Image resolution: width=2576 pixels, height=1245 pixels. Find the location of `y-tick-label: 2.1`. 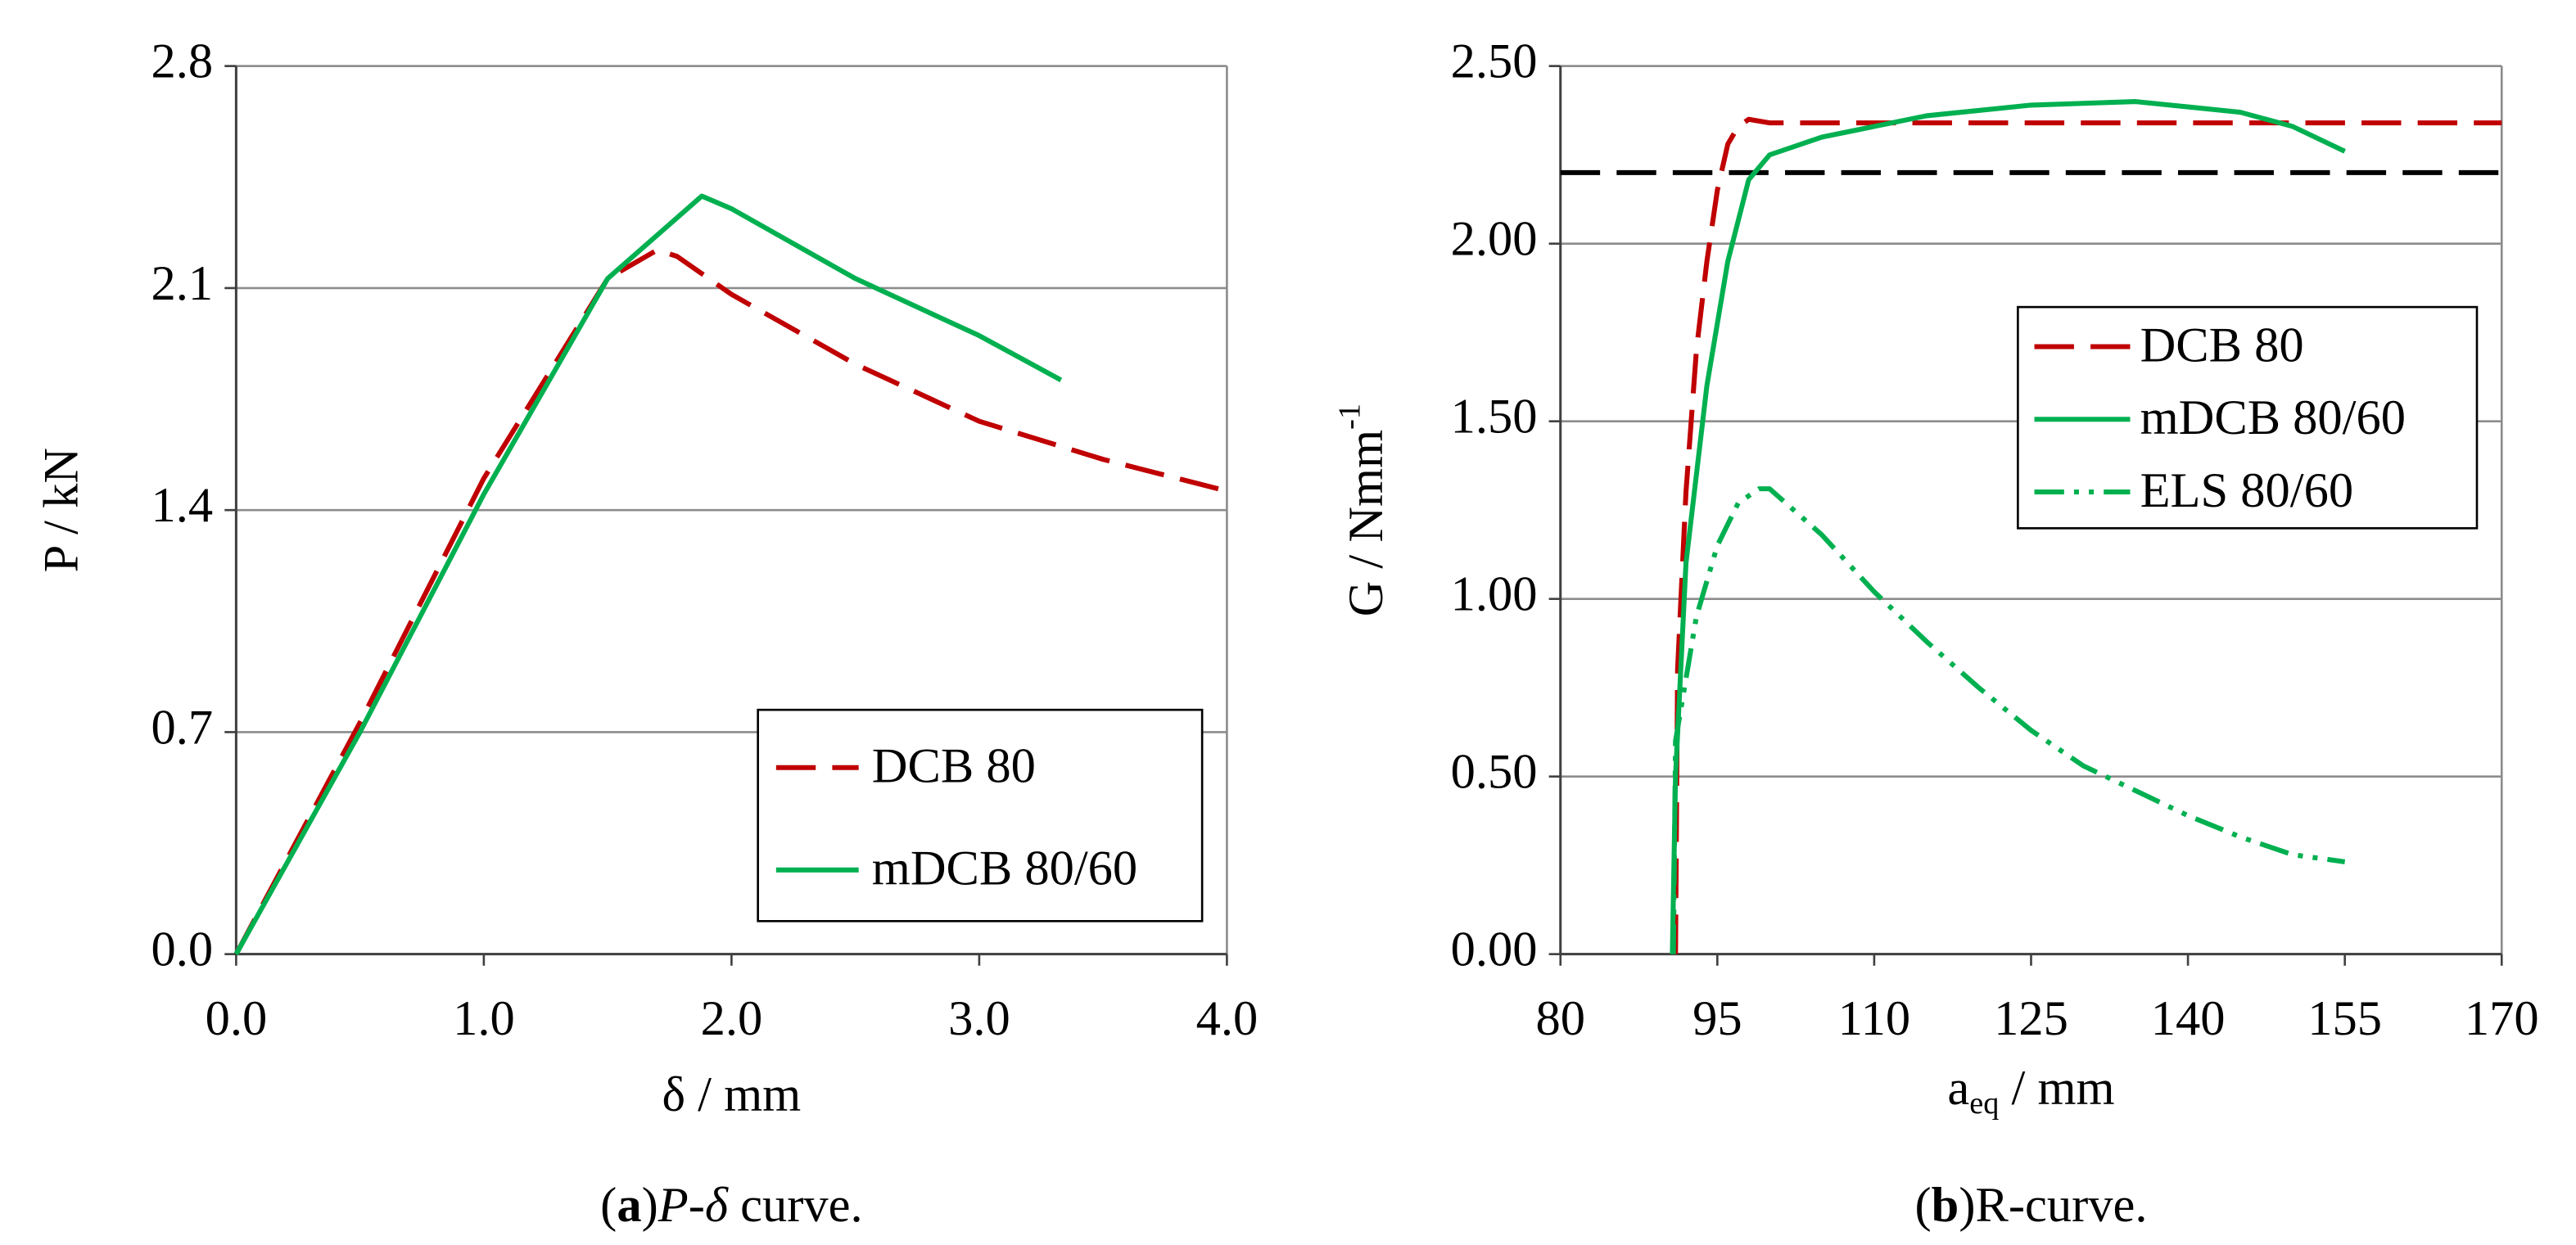

y-tick-label: 2.1 is located at coordinates (182, 283).